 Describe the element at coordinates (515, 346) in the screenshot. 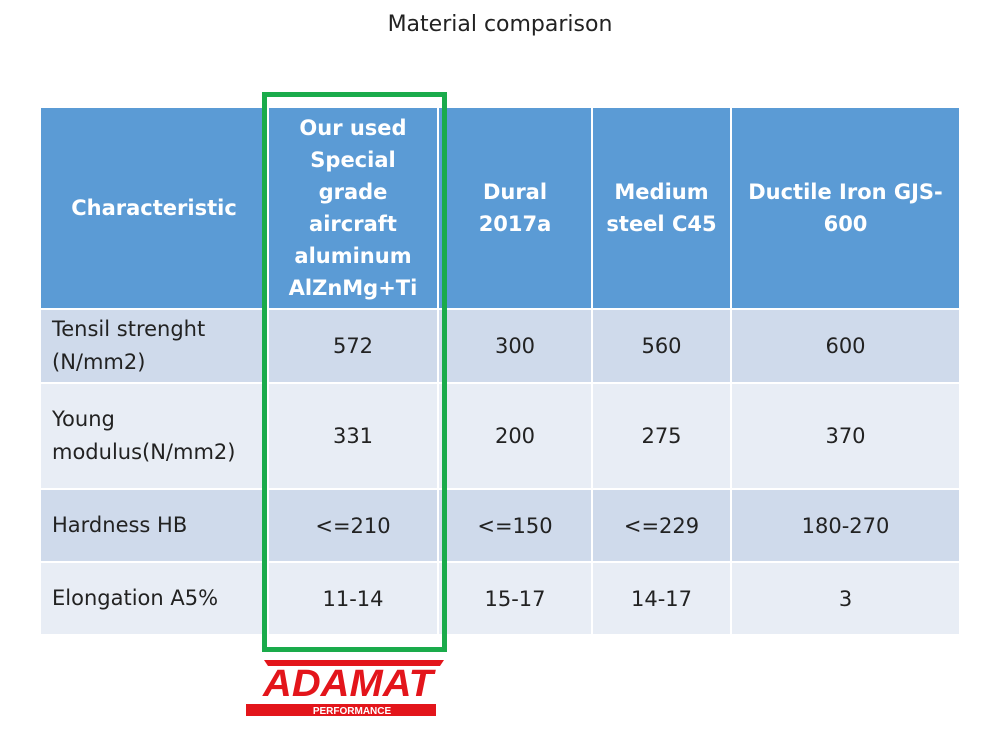

I see `cell: 300` at that location.